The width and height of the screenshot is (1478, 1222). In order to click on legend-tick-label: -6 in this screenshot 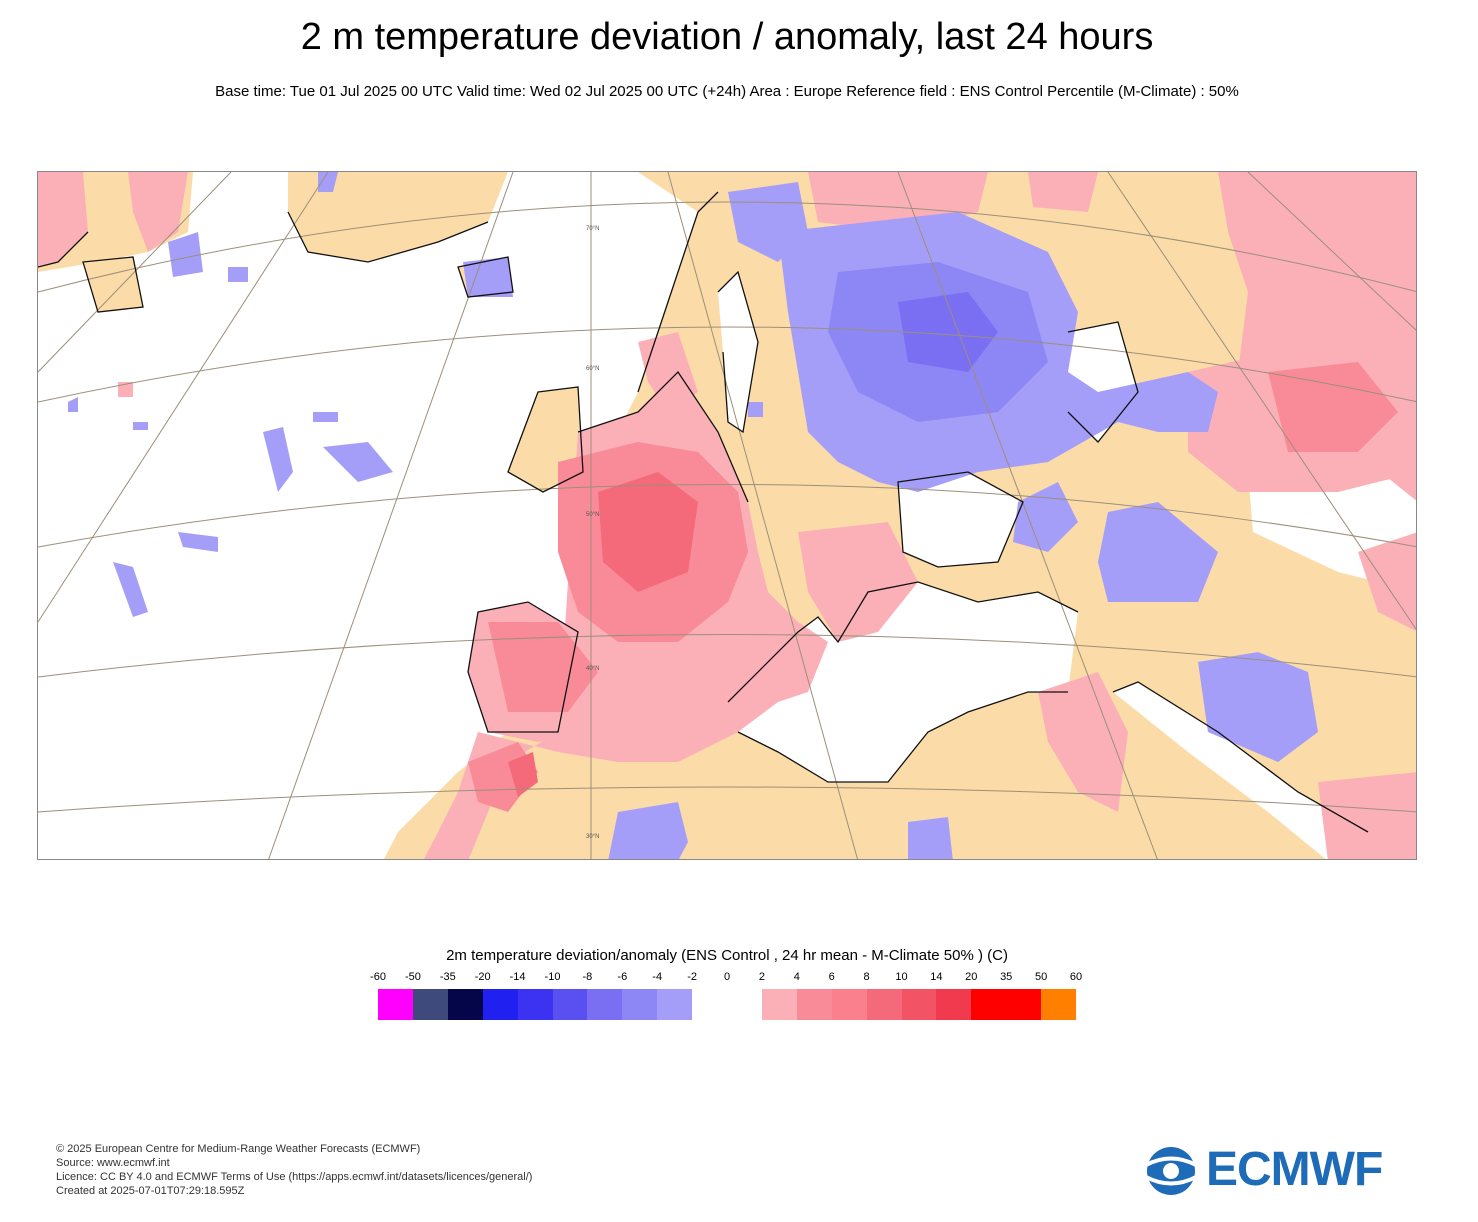, I will do `click(622, 977)`.